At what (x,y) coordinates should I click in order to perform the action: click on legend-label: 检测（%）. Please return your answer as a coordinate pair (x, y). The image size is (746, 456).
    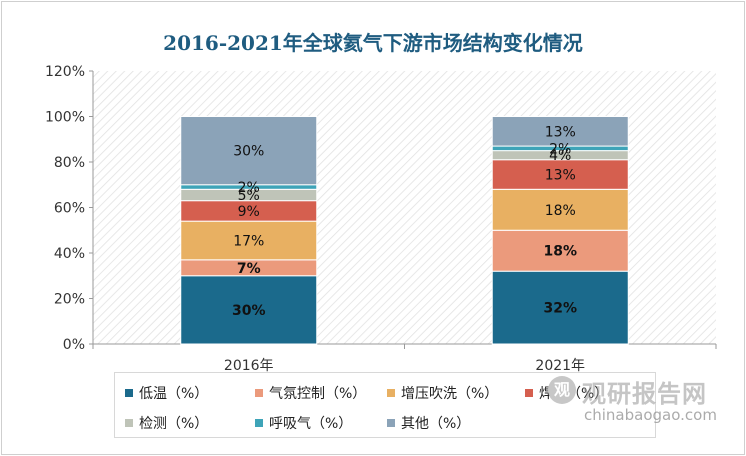
    Looking at the image, I should click on (174, 424).